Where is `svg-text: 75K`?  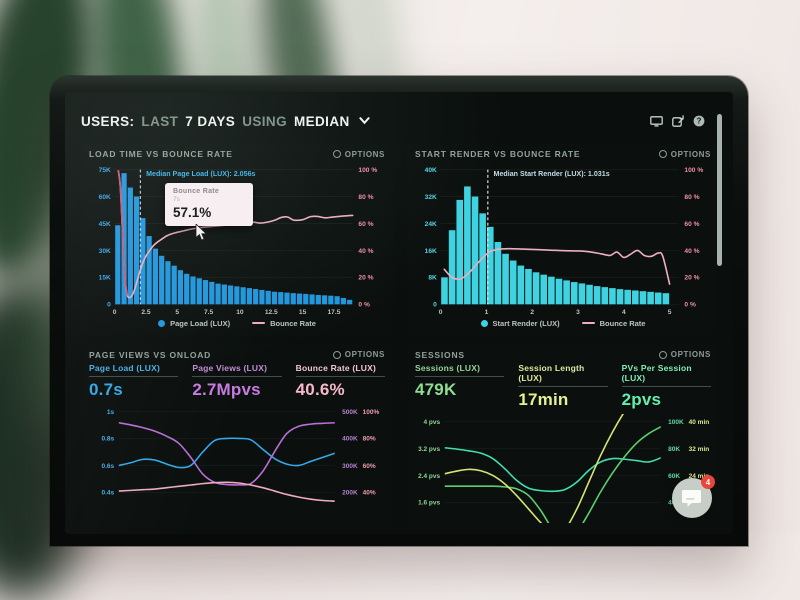 svg-text: 75K is located at coordinates (105, 170).